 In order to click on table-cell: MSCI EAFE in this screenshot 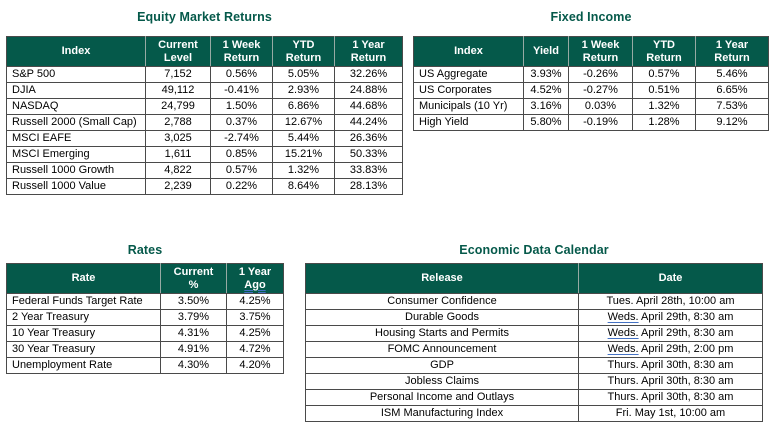, I will do `click(76, 138)`.